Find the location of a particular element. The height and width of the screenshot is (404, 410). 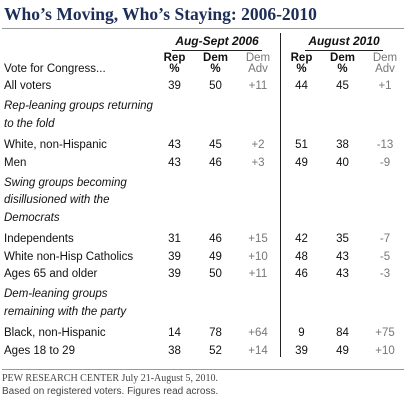

cell: 51 is located at coordinates (301, 144).